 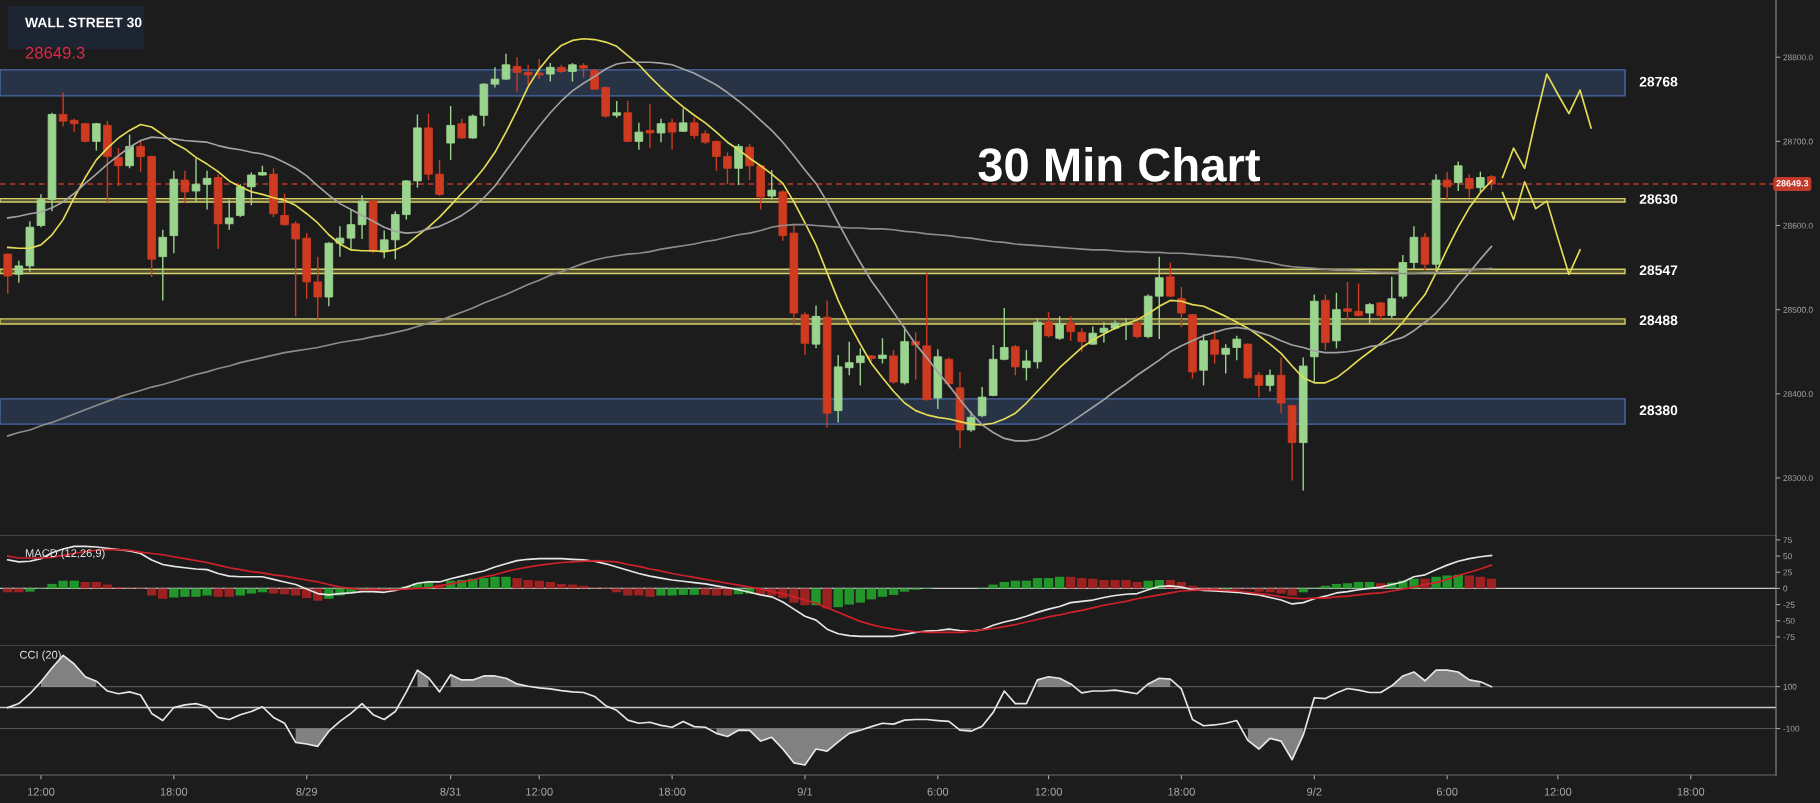 I want to click on x-tick-label: 9/1, so click(x=805, y=791).